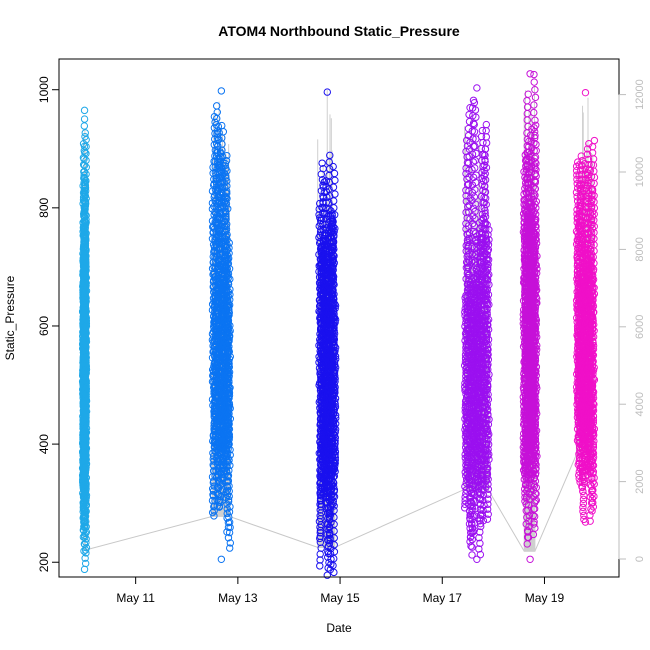  What do you see at coordinates (339, 503) in the screenshot?
I see `trace-connector-line` at bounding box center [339, 503].